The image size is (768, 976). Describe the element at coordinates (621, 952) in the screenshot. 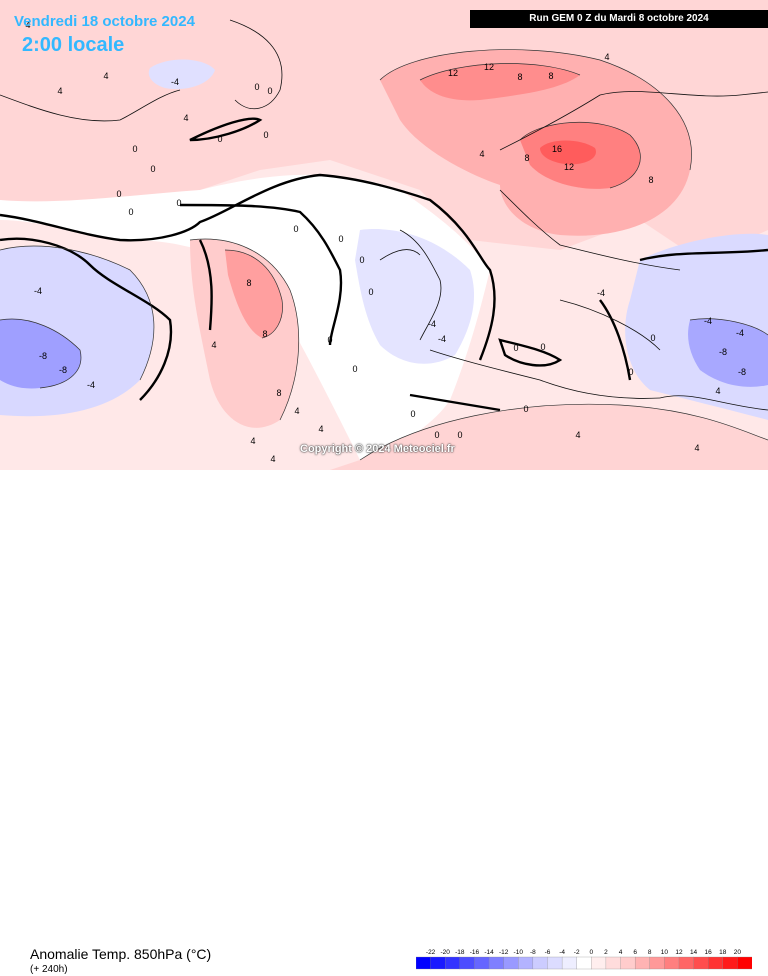

I see `legend-tick-label: 4` at that location.